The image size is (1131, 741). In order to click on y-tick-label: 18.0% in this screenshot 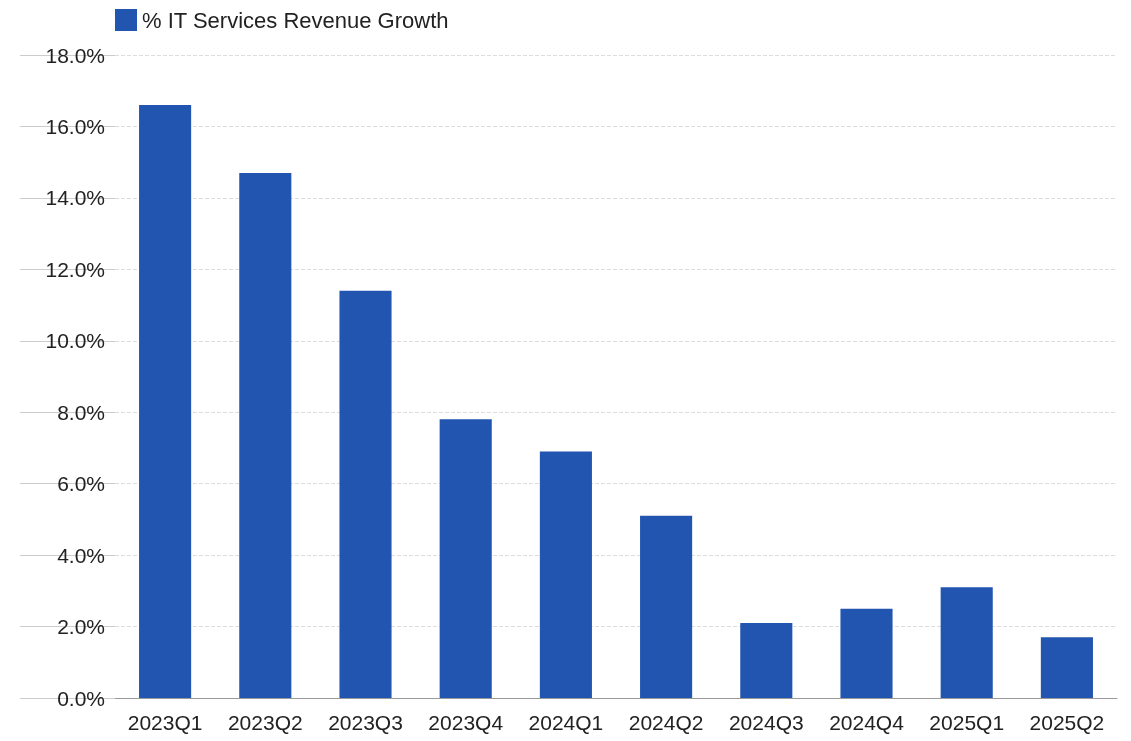, I will do `click(75, 55)`.